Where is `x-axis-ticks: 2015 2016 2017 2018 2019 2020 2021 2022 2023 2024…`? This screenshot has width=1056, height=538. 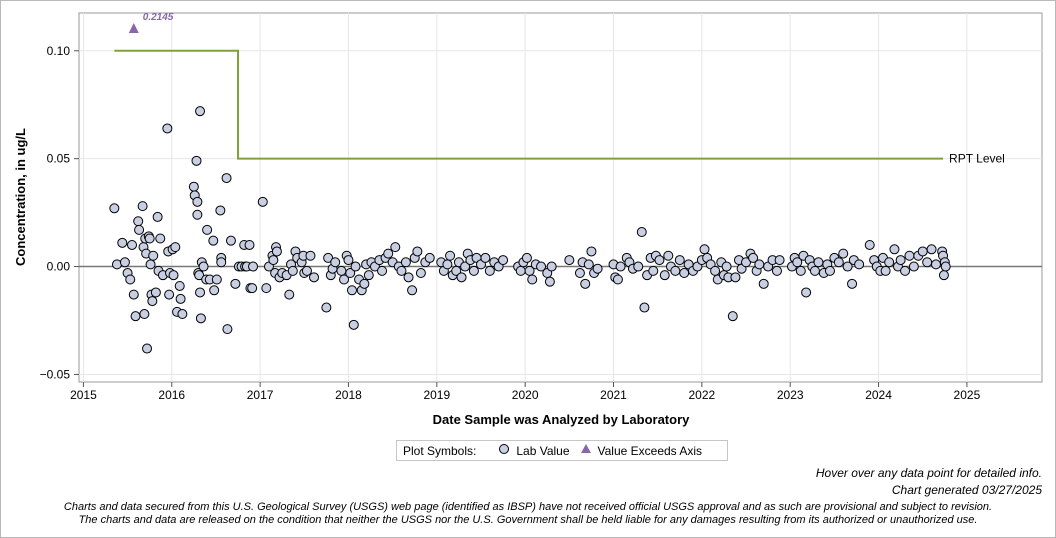 x-axis-ticks: 2015 2016 2017 2018 2019 2020 2021 2022 2023 2024… is located at coordinates (525, 392).